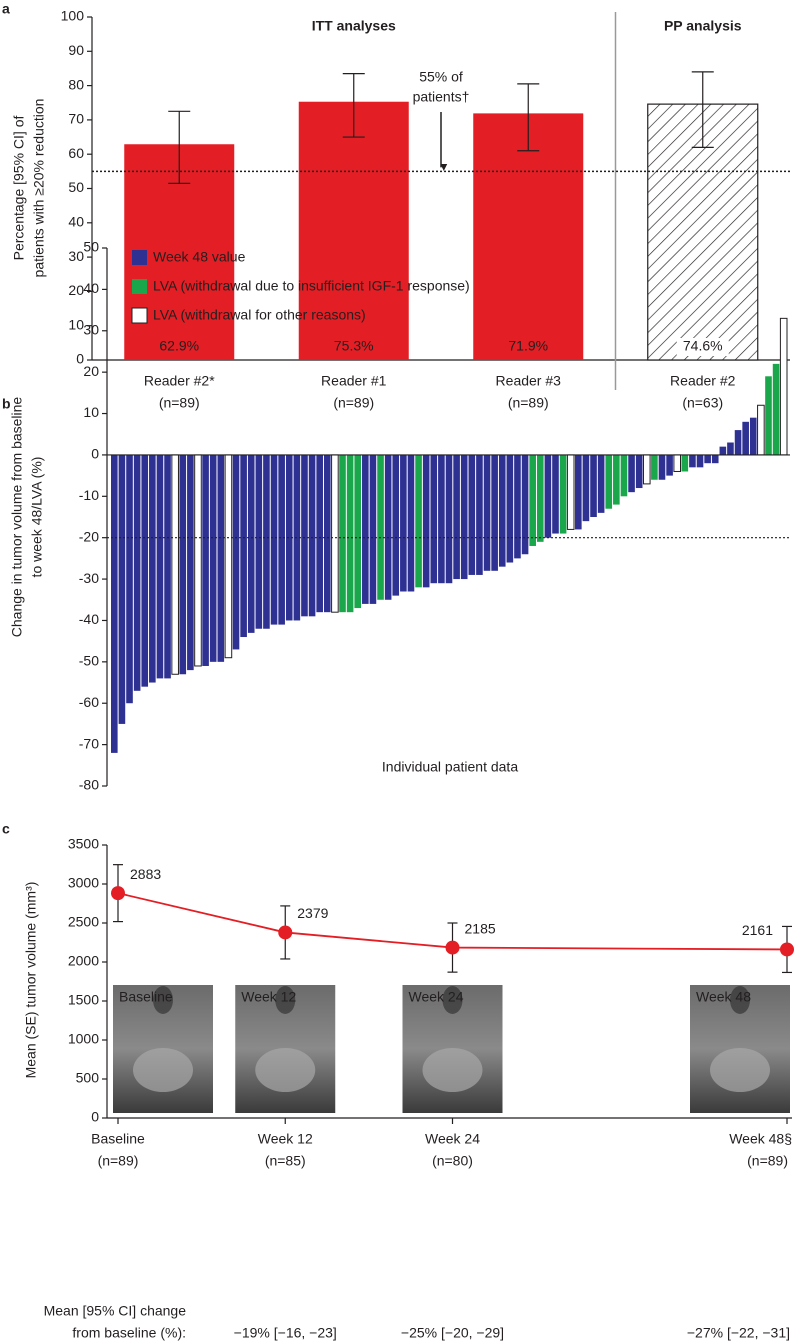  Describe the element at coordinates (76, 324) in the screenshot. I see `y-tick-label: 10` at that location.